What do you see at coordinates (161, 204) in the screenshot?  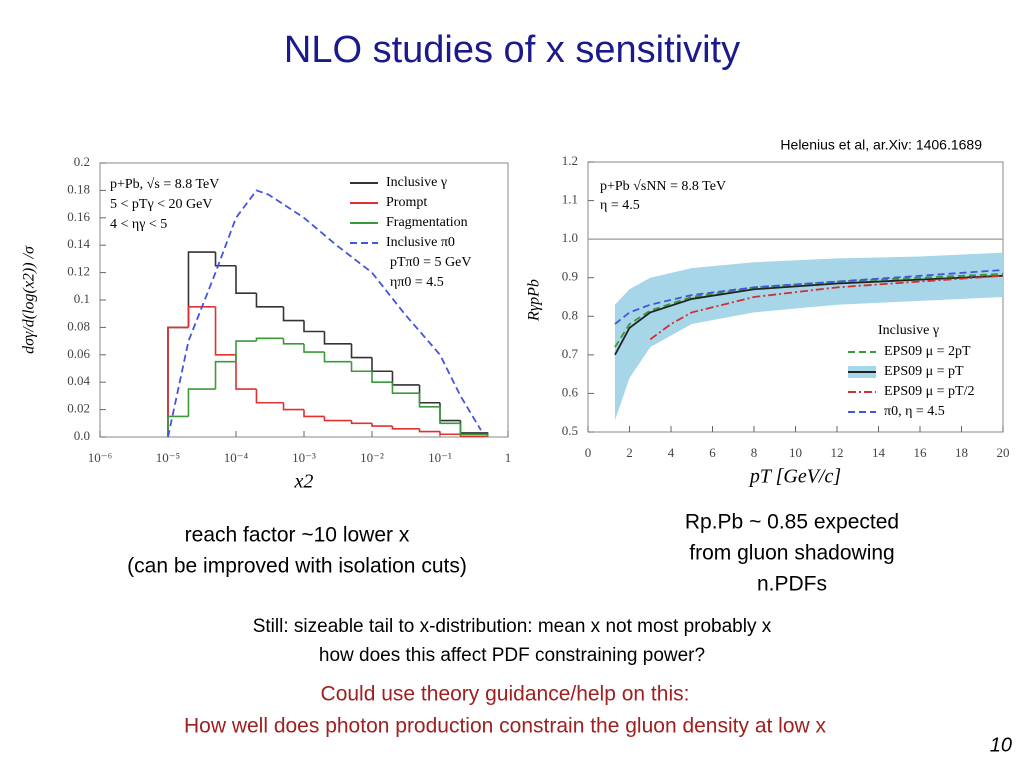 I see `annotation: 5 < pTγ < 20 GeV` at bounding box center [161, 204].